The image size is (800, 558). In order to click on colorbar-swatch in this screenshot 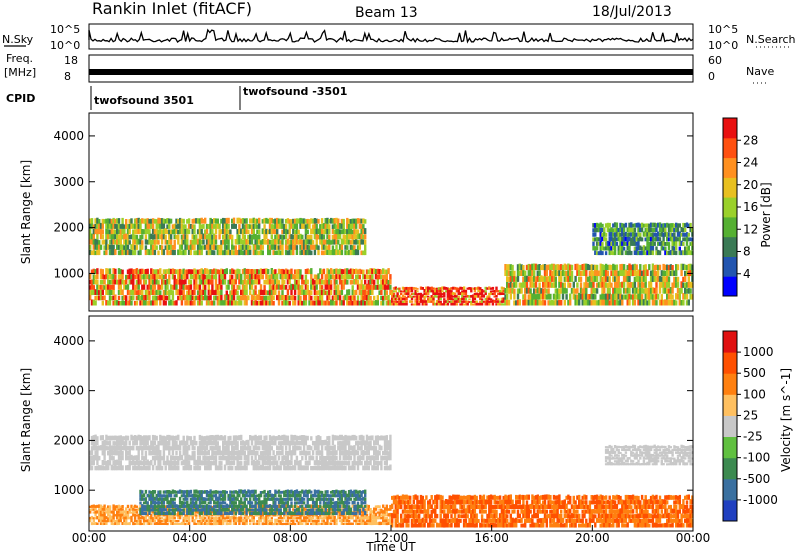, I will do `click(730, 168)`.